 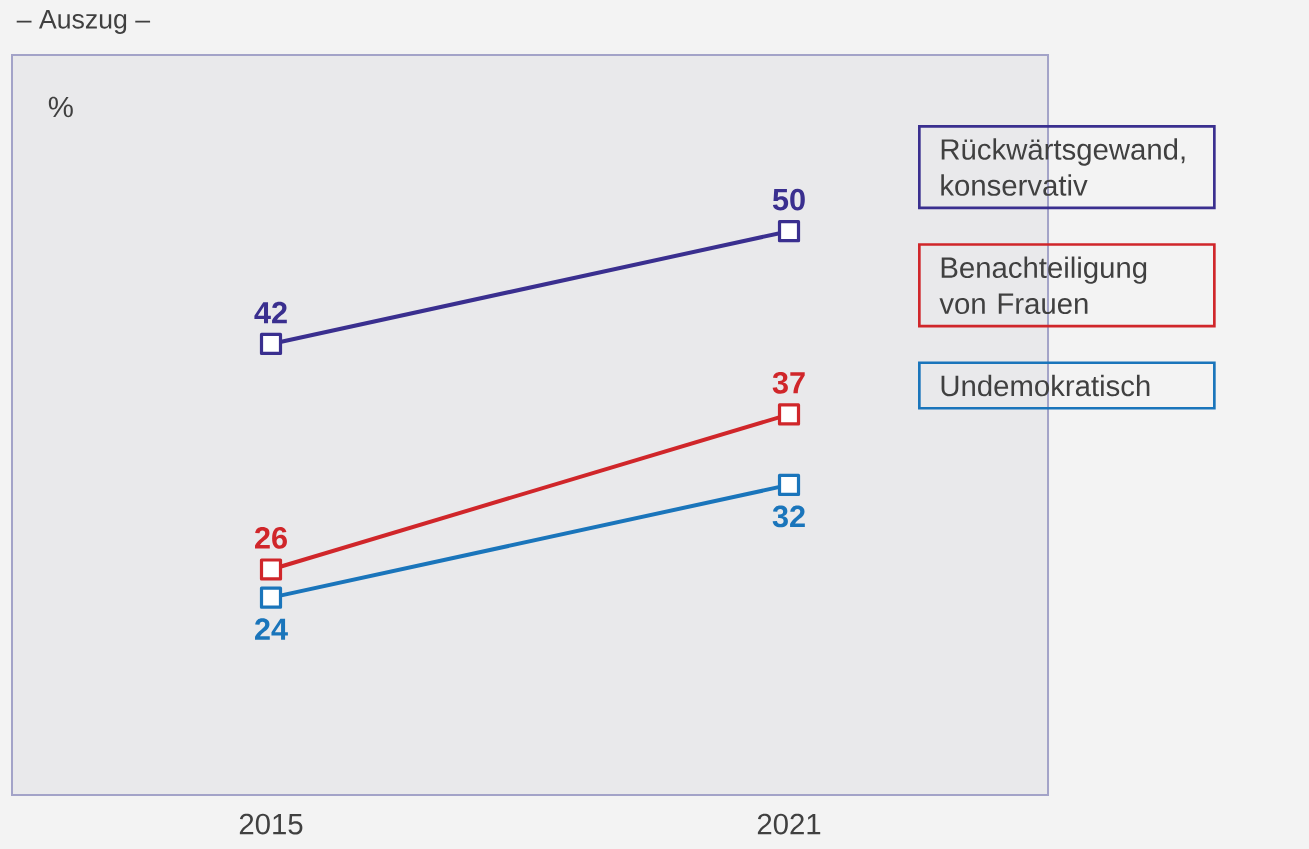 I want to click on data-label: 26, so click(x=271, y=538).